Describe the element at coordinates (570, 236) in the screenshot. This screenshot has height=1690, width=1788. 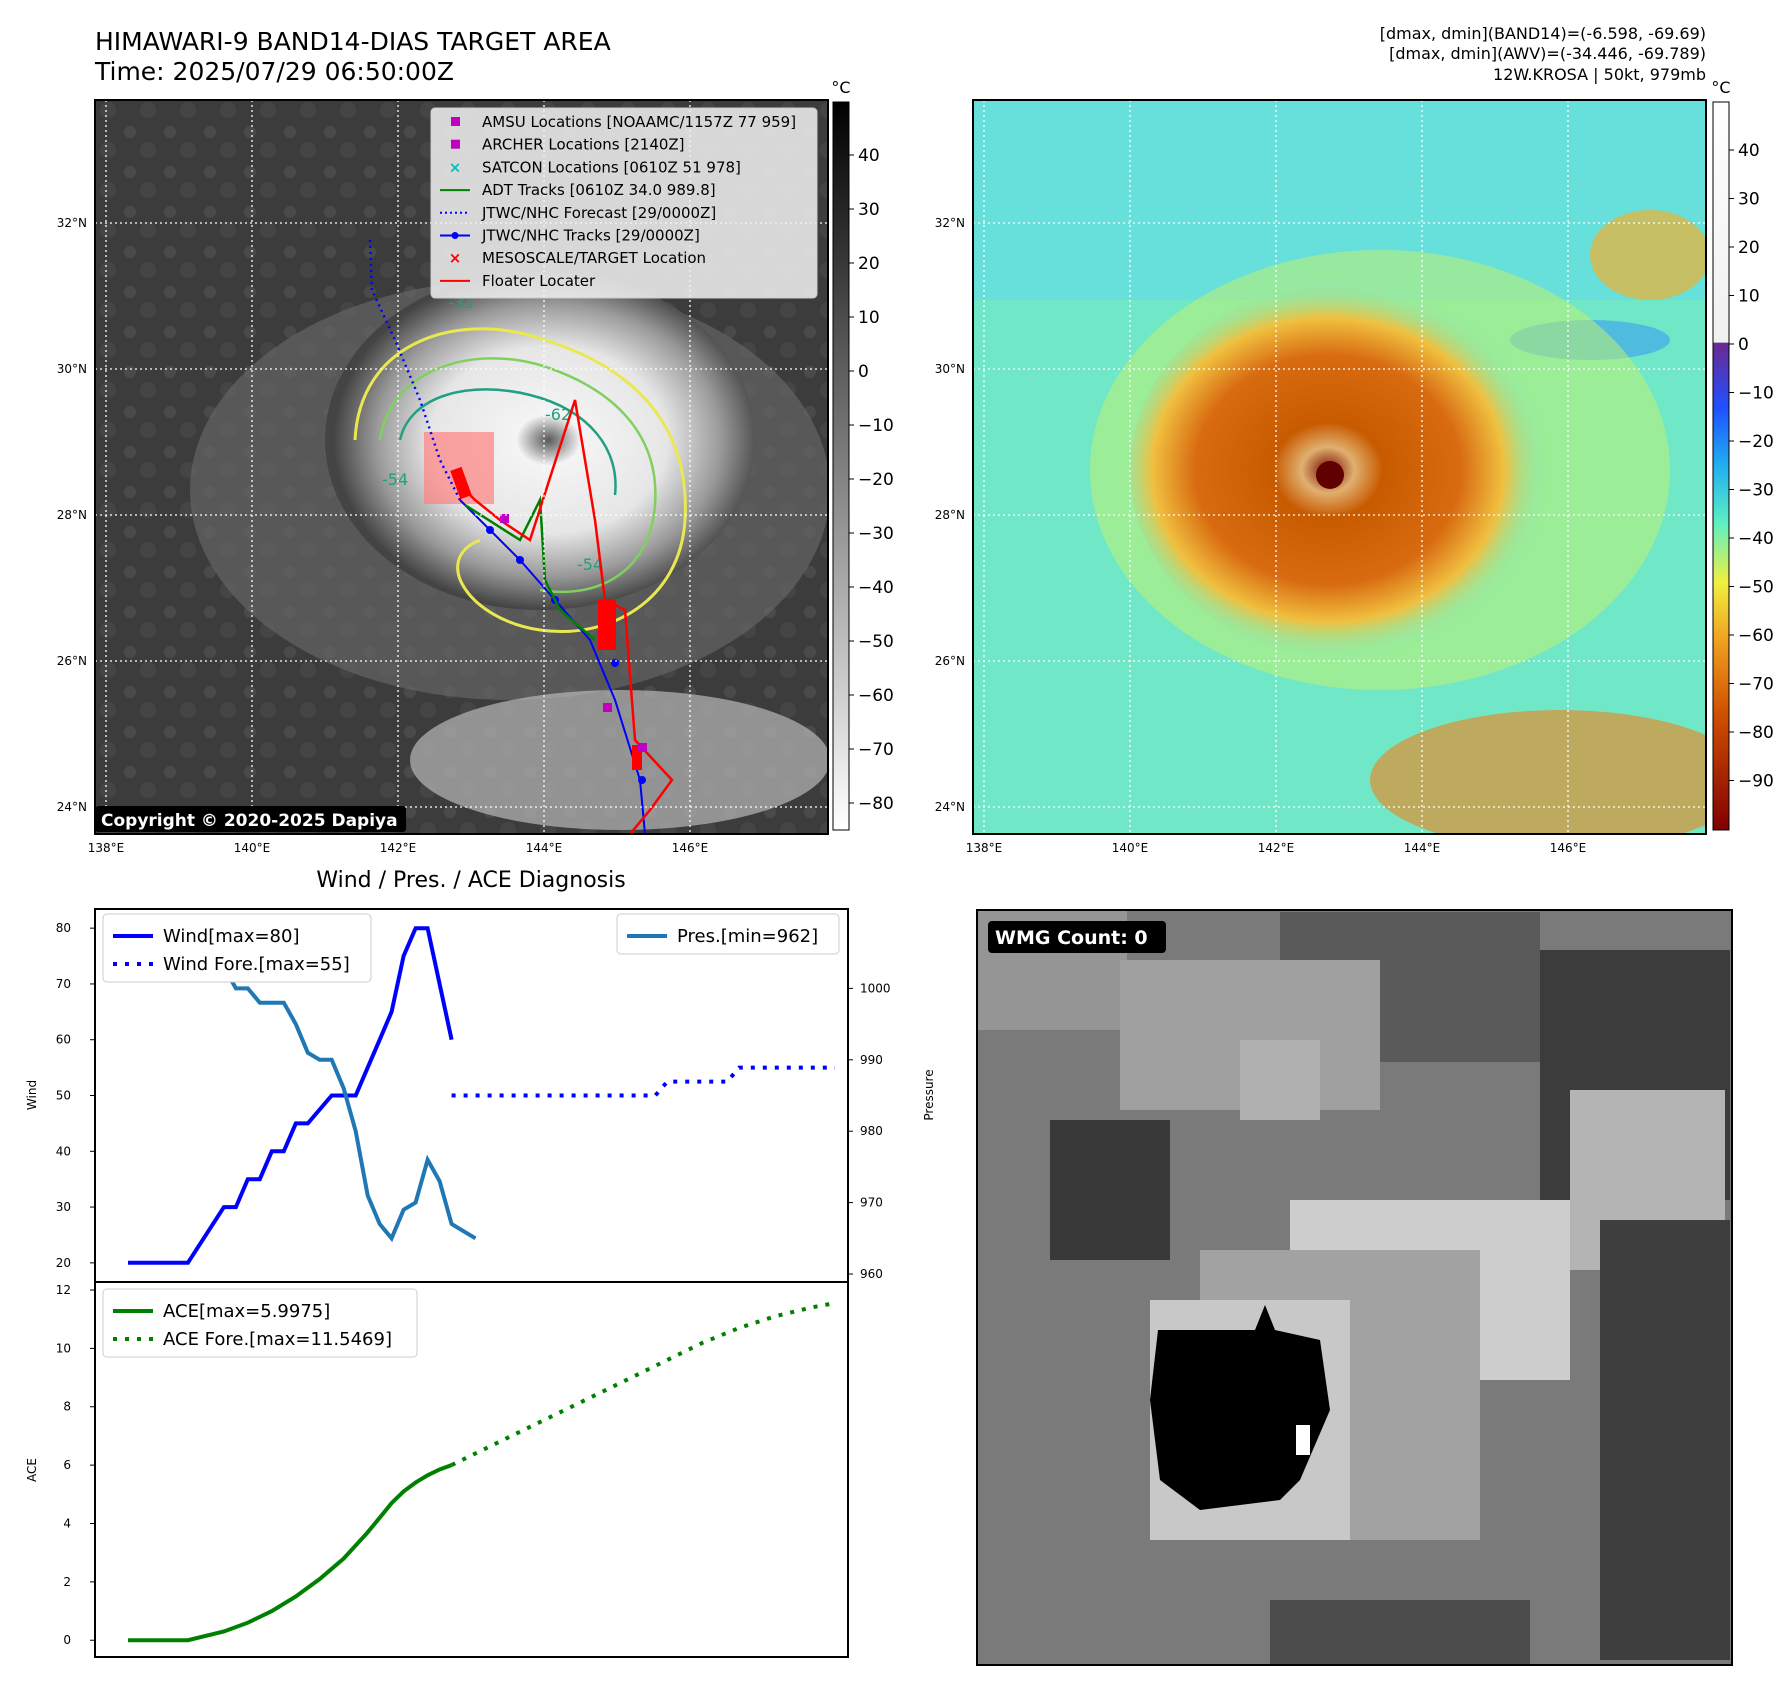
I see `legend-item: JTWC/NHC Tracks [29/0000Z]` at that location.